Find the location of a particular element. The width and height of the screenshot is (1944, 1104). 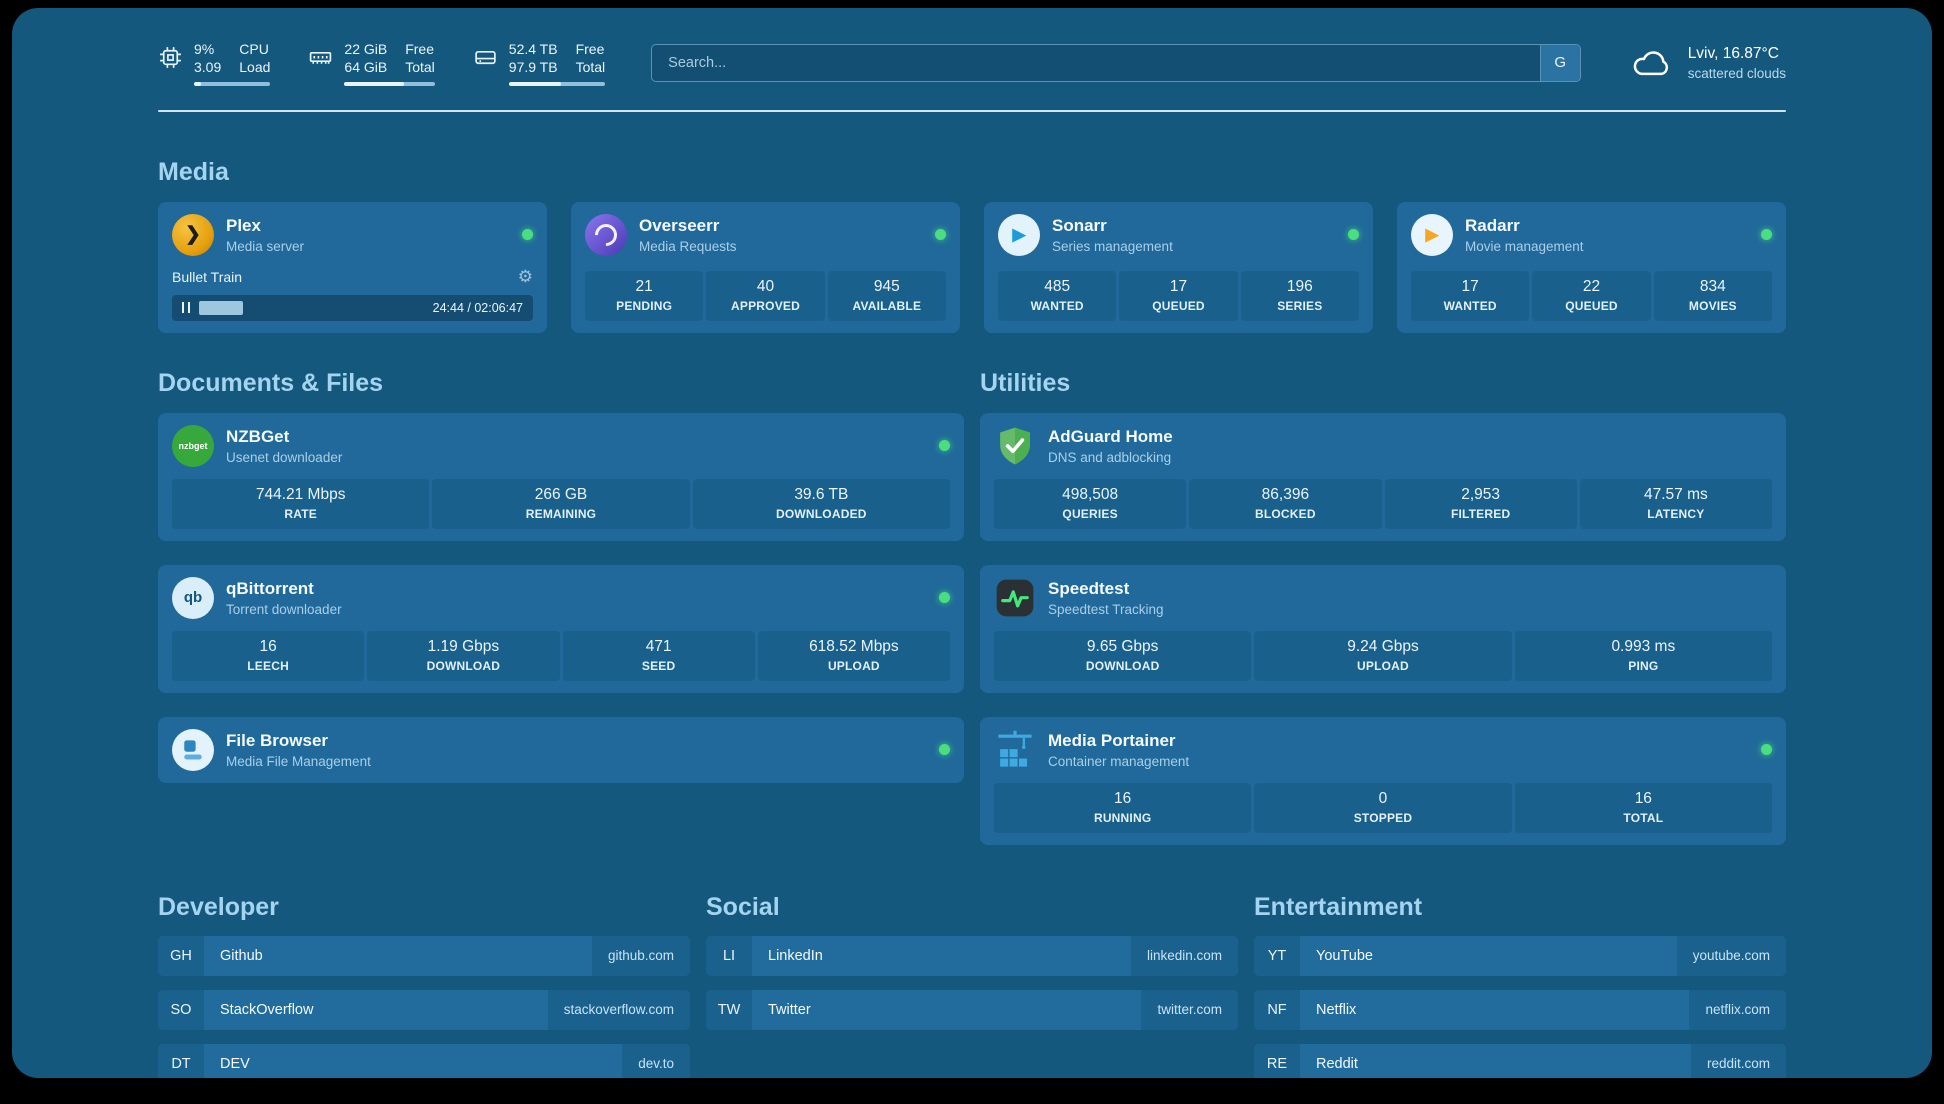

section-title-media: Media is located at coordinates (193, 171).